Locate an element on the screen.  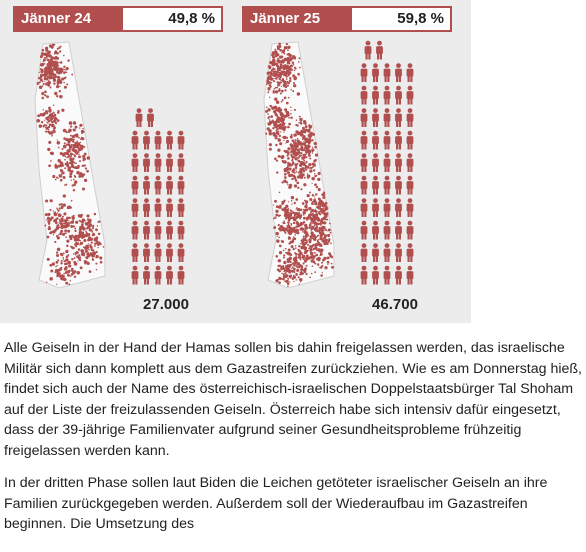
panel-percent: 59,8 % is located at coordinates (420, 18).